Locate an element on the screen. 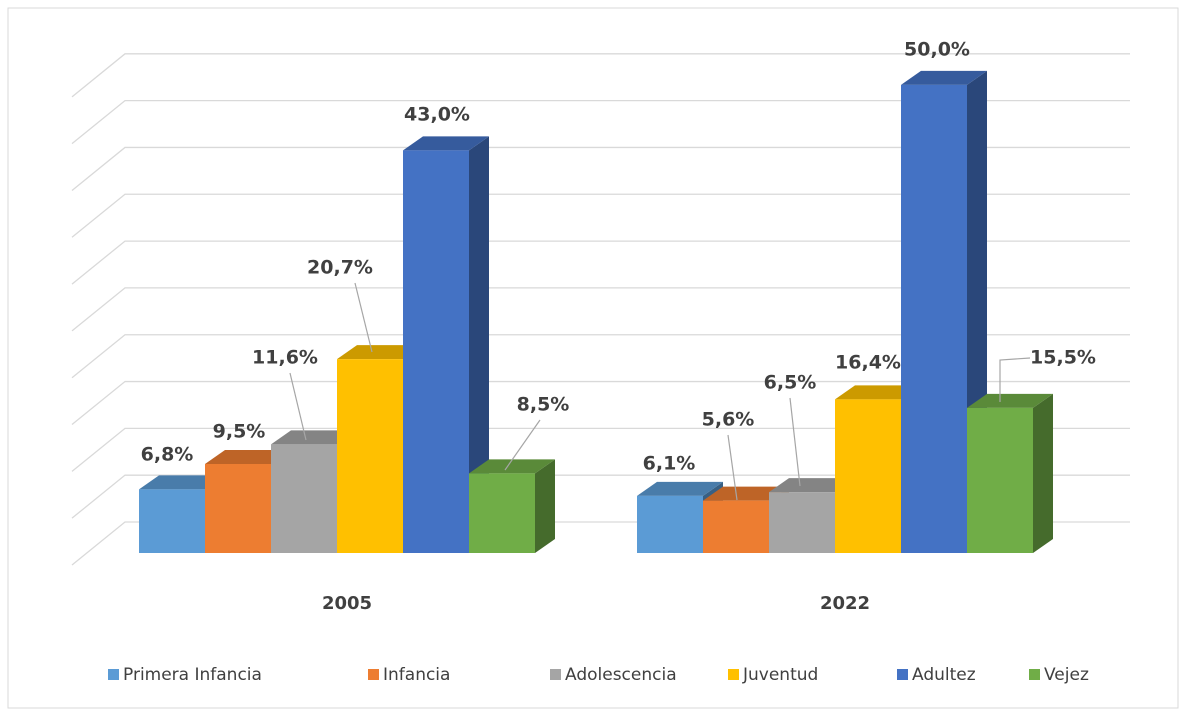  value-label: 16,4% is located at coordinates (868, 363).